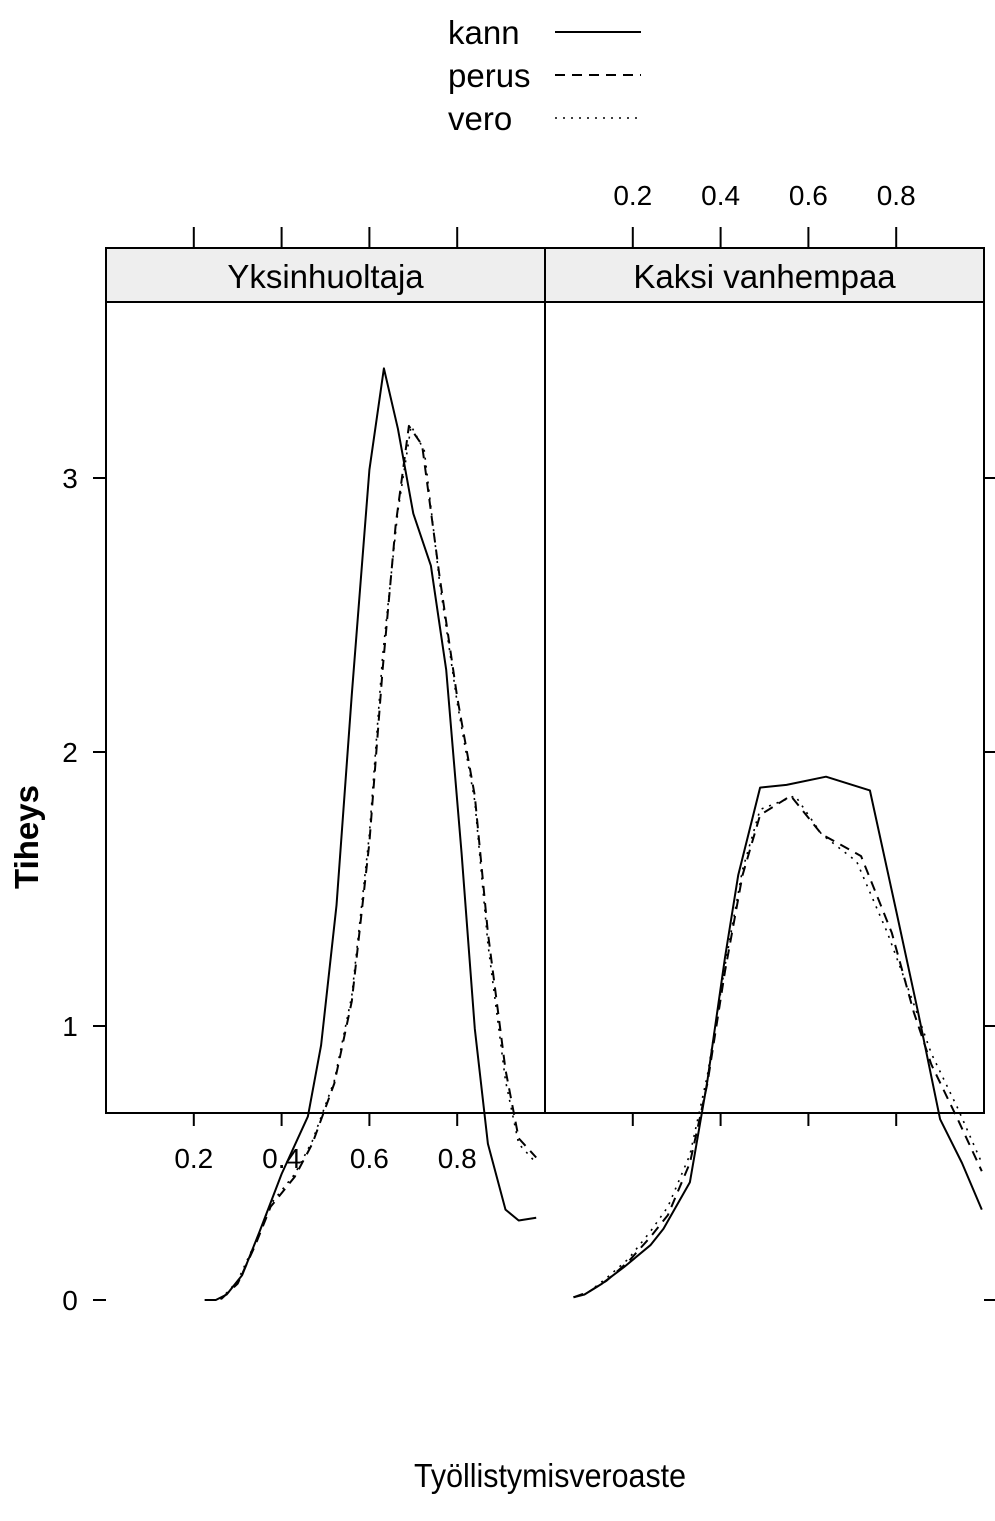  What do you see at coordinates (480, 118) in the screenshot?
I see `legend-label-vero: vero` at bounding box center [480, 118].